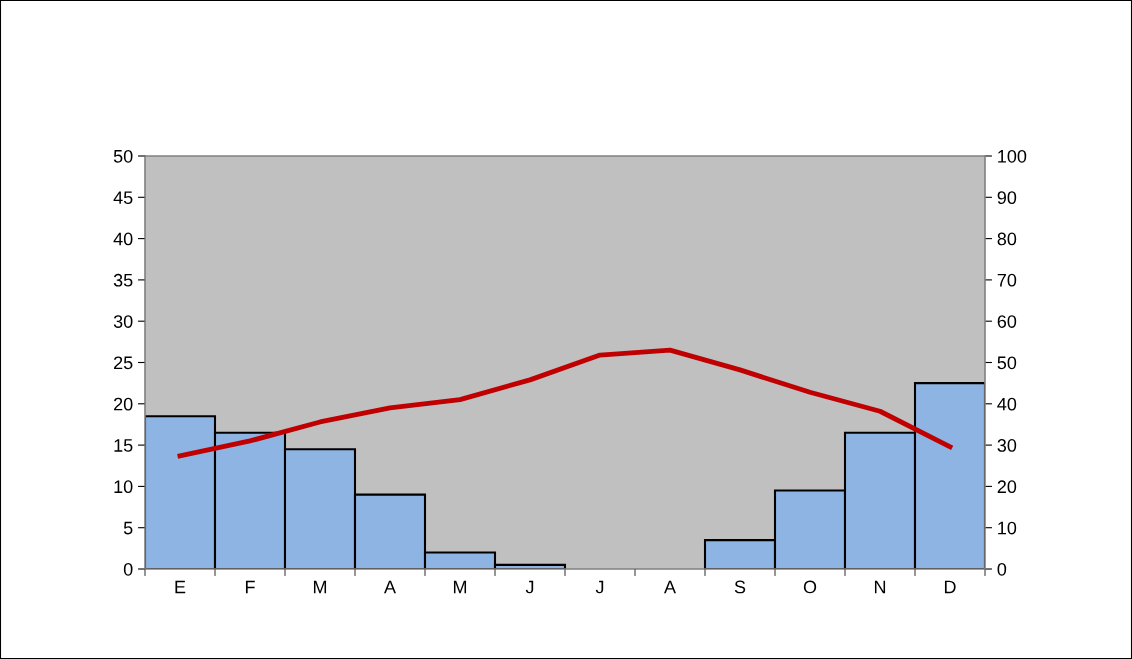 The image size is (1132, 659). What do you see at coordinates (128, 569) in the screenshot?
I see `y-tick-label: 0` at bounding box center [128, 569].